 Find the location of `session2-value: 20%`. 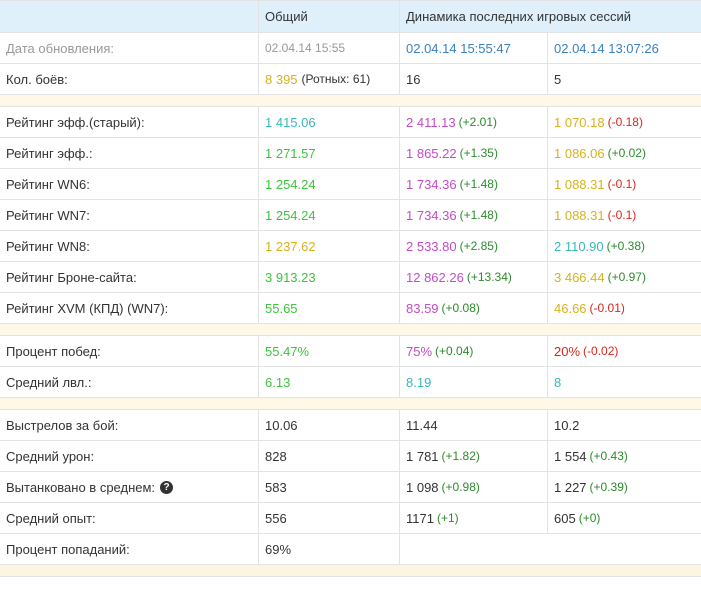

session2-value: 20% is located at coordinates (567, 351).